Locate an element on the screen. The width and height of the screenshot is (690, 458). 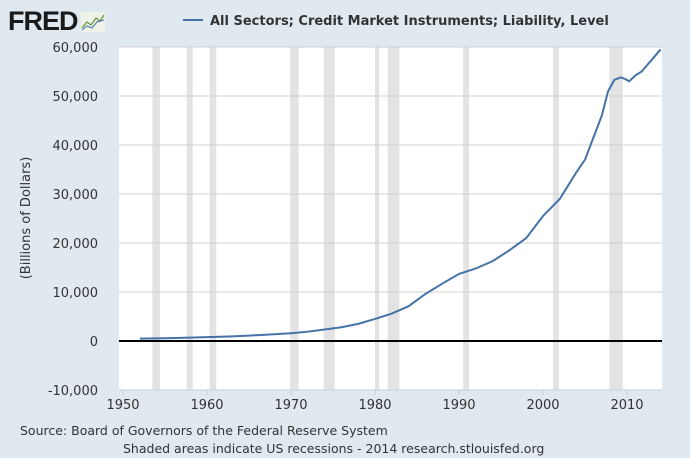
y-tick-label: 30,000 is located at coordinates (76, 195).